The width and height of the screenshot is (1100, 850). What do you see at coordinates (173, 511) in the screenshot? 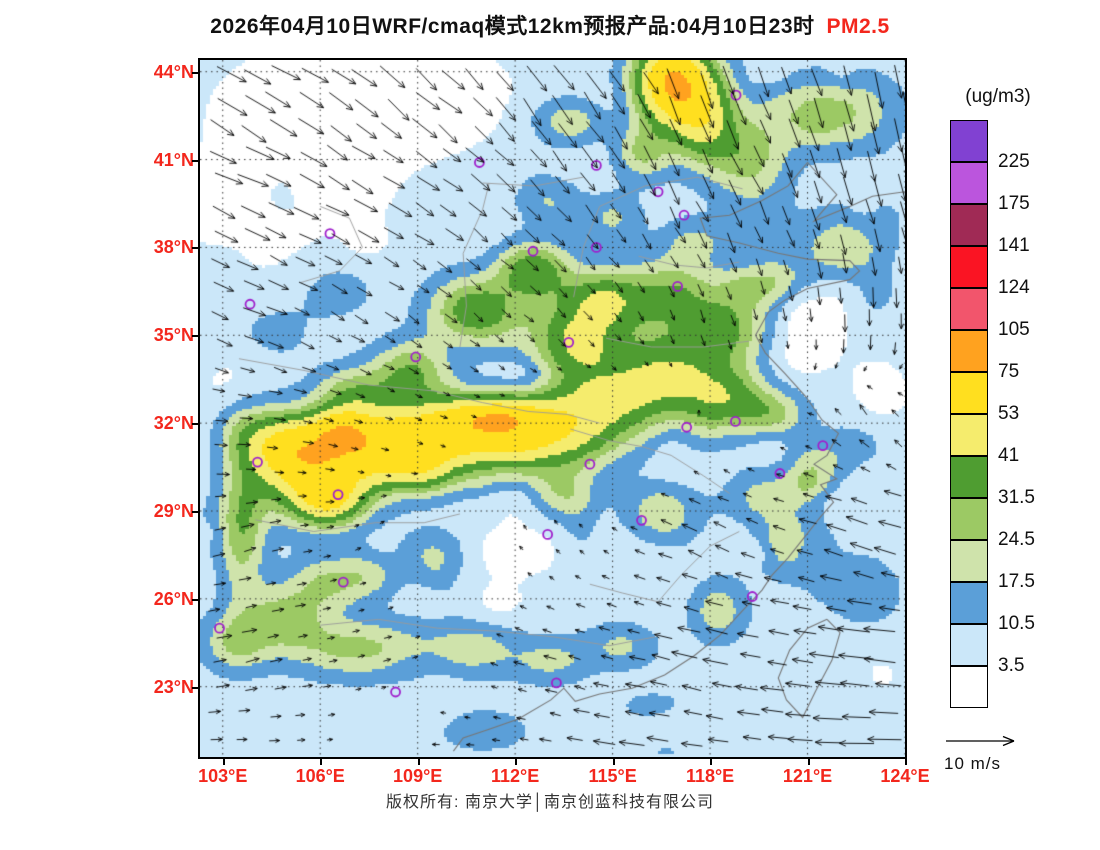
I see `lat-tick-label: 29°N` at bounding box center [173, 511].